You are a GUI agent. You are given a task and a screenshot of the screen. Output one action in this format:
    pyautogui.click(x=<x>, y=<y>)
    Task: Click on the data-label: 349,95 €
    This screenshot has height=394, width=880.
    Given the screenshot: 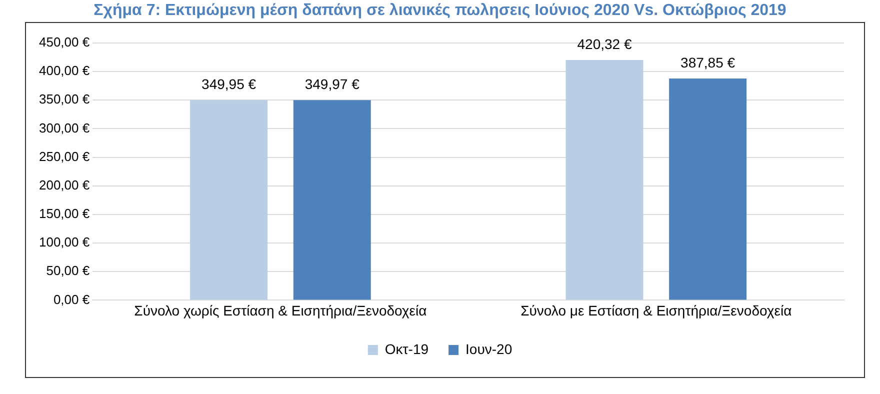 What is the action you would take?
    pyautogui.click(x=229, y=84)
    